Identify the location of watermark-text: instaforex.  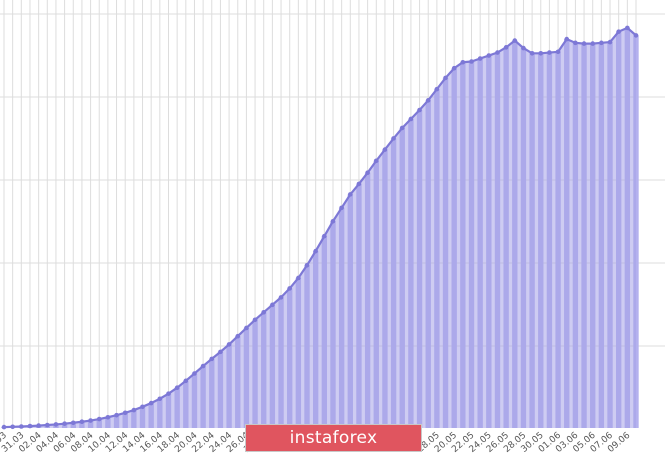
(333, 438).